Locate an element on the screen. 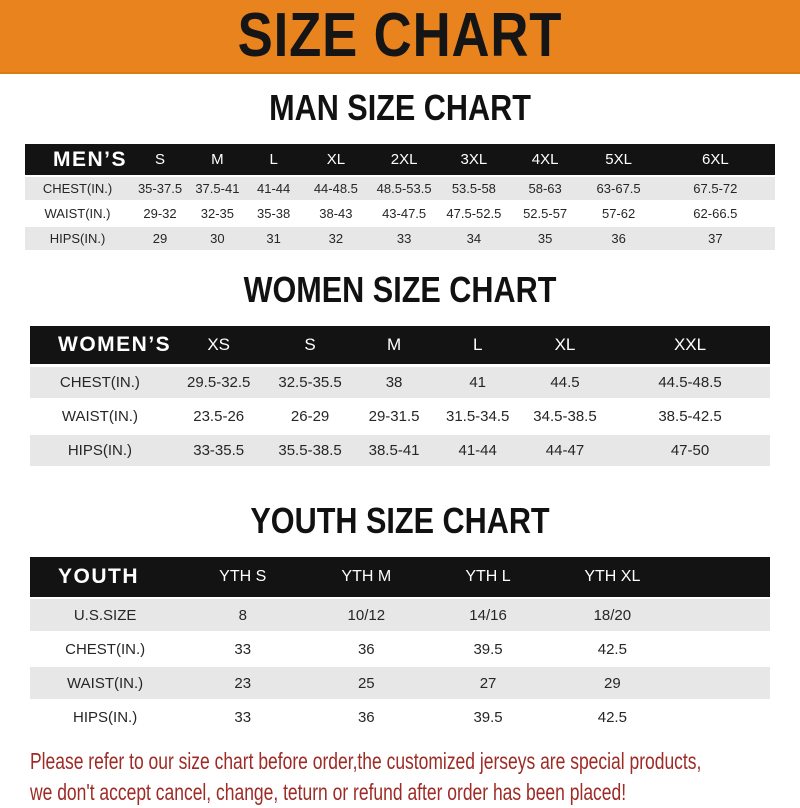 This screenshot has height=808, width=800. men-data-cell: 31 is located at coordinates (273, 238).